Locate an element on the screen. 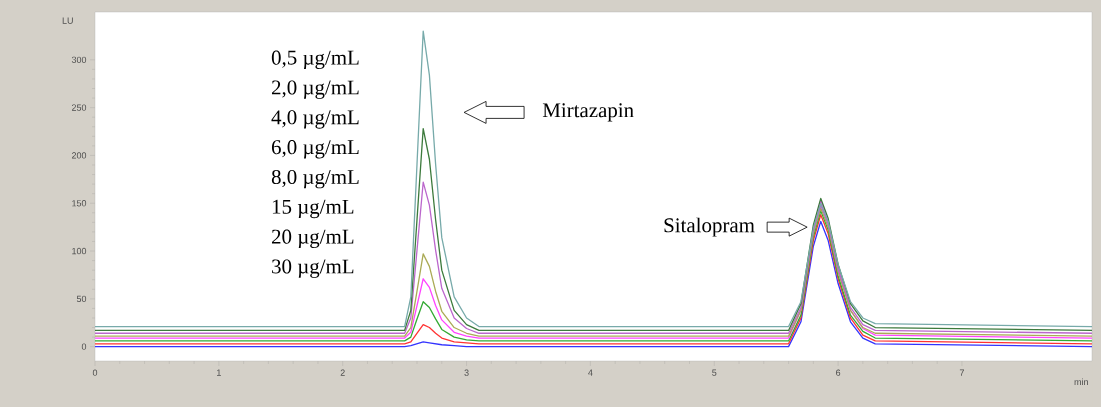 Image resolution: width=1101 pixels, height=407 pixels. x-tick-label: 1 is located at coordinates (219, 372).